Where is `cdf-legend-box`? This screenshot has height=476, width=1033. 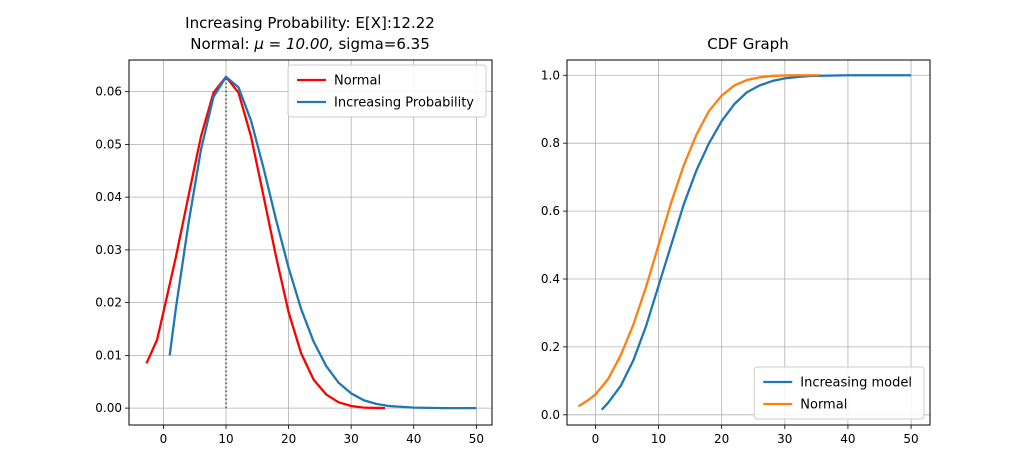
cdf-legend-box is located at coordinates (839, 393).